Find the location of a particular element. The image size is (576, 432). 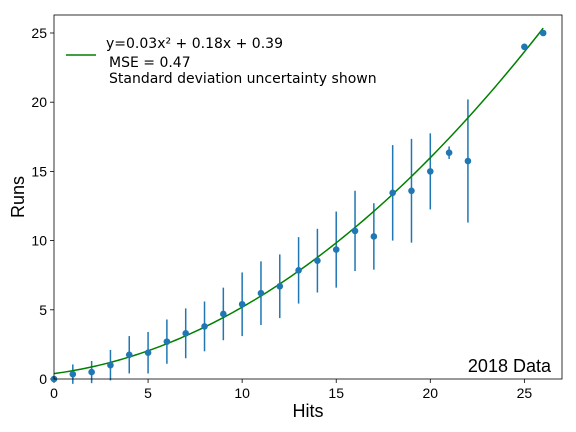

data-year-annotation: 2018 Data is located at coordinates (510, 366).